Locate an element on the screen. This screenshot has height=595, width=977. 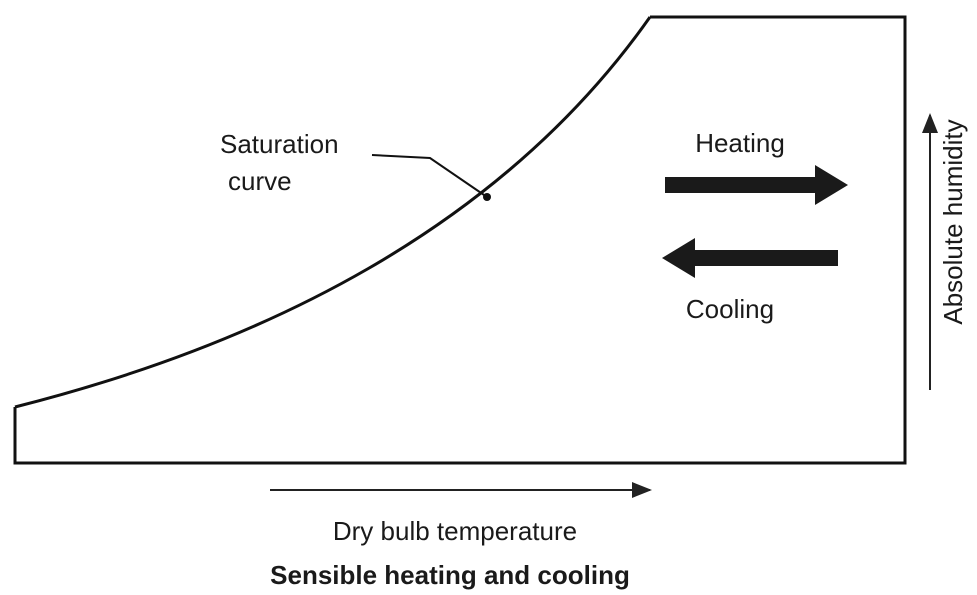
cooling-arrowhead is located at coordinates (678, 258).